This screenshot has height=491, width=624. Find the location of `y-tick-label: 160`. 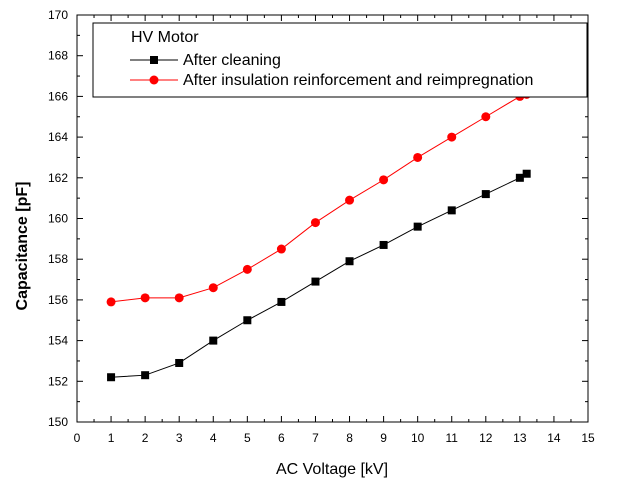

y-tick-label: 160 is located at coordinates (58, 219).